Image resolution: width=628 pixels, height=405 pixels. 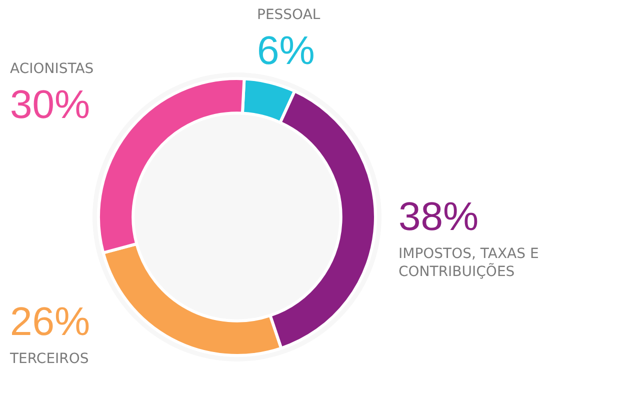 What do you see at coordinates (52, 69) in the screenshot?
I see `slice-label: ACIONISTAS` at bounding box center [52, 69].